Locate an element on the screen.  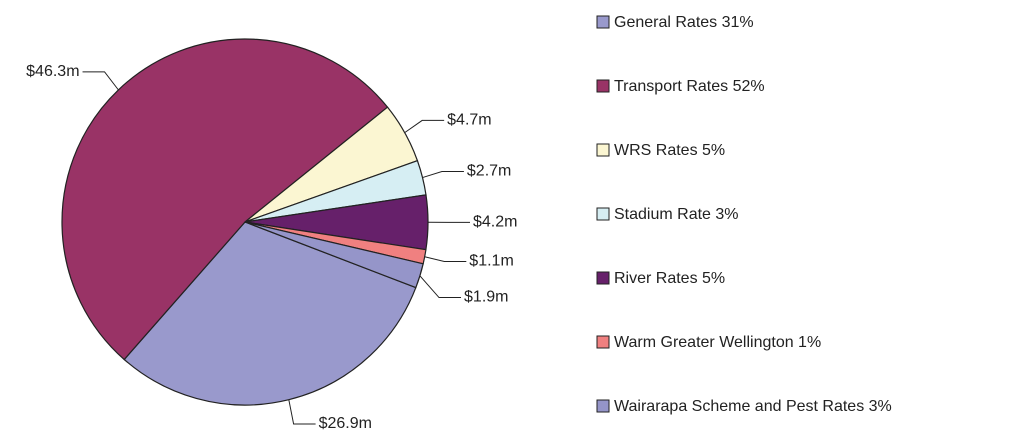
legend-label: General Rates 31% is located at coordinates (684, 22).